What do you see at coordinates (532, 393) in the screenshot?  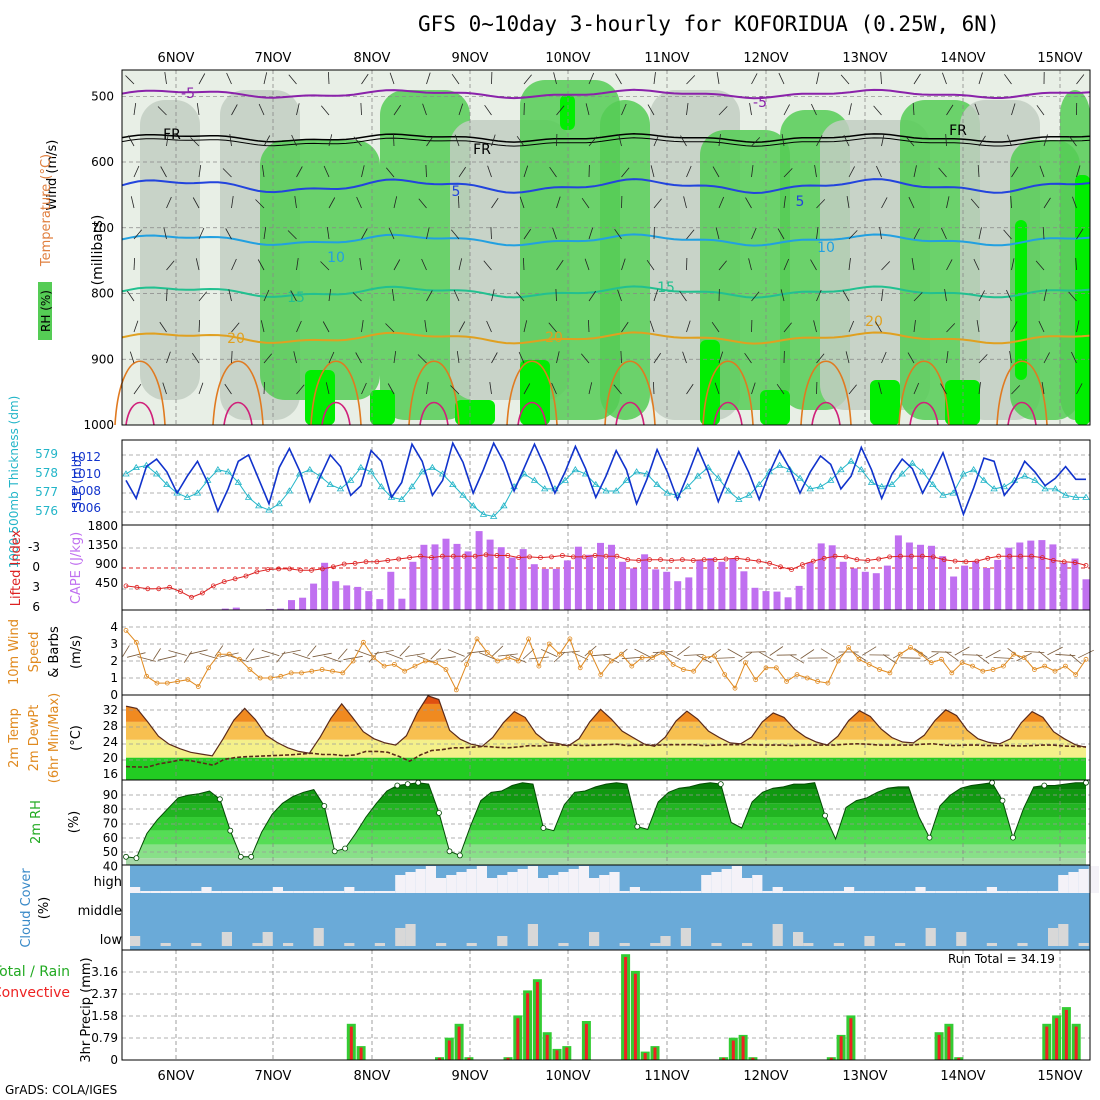 I see `isotherm-25-loop` at bounding box center [532, 393].